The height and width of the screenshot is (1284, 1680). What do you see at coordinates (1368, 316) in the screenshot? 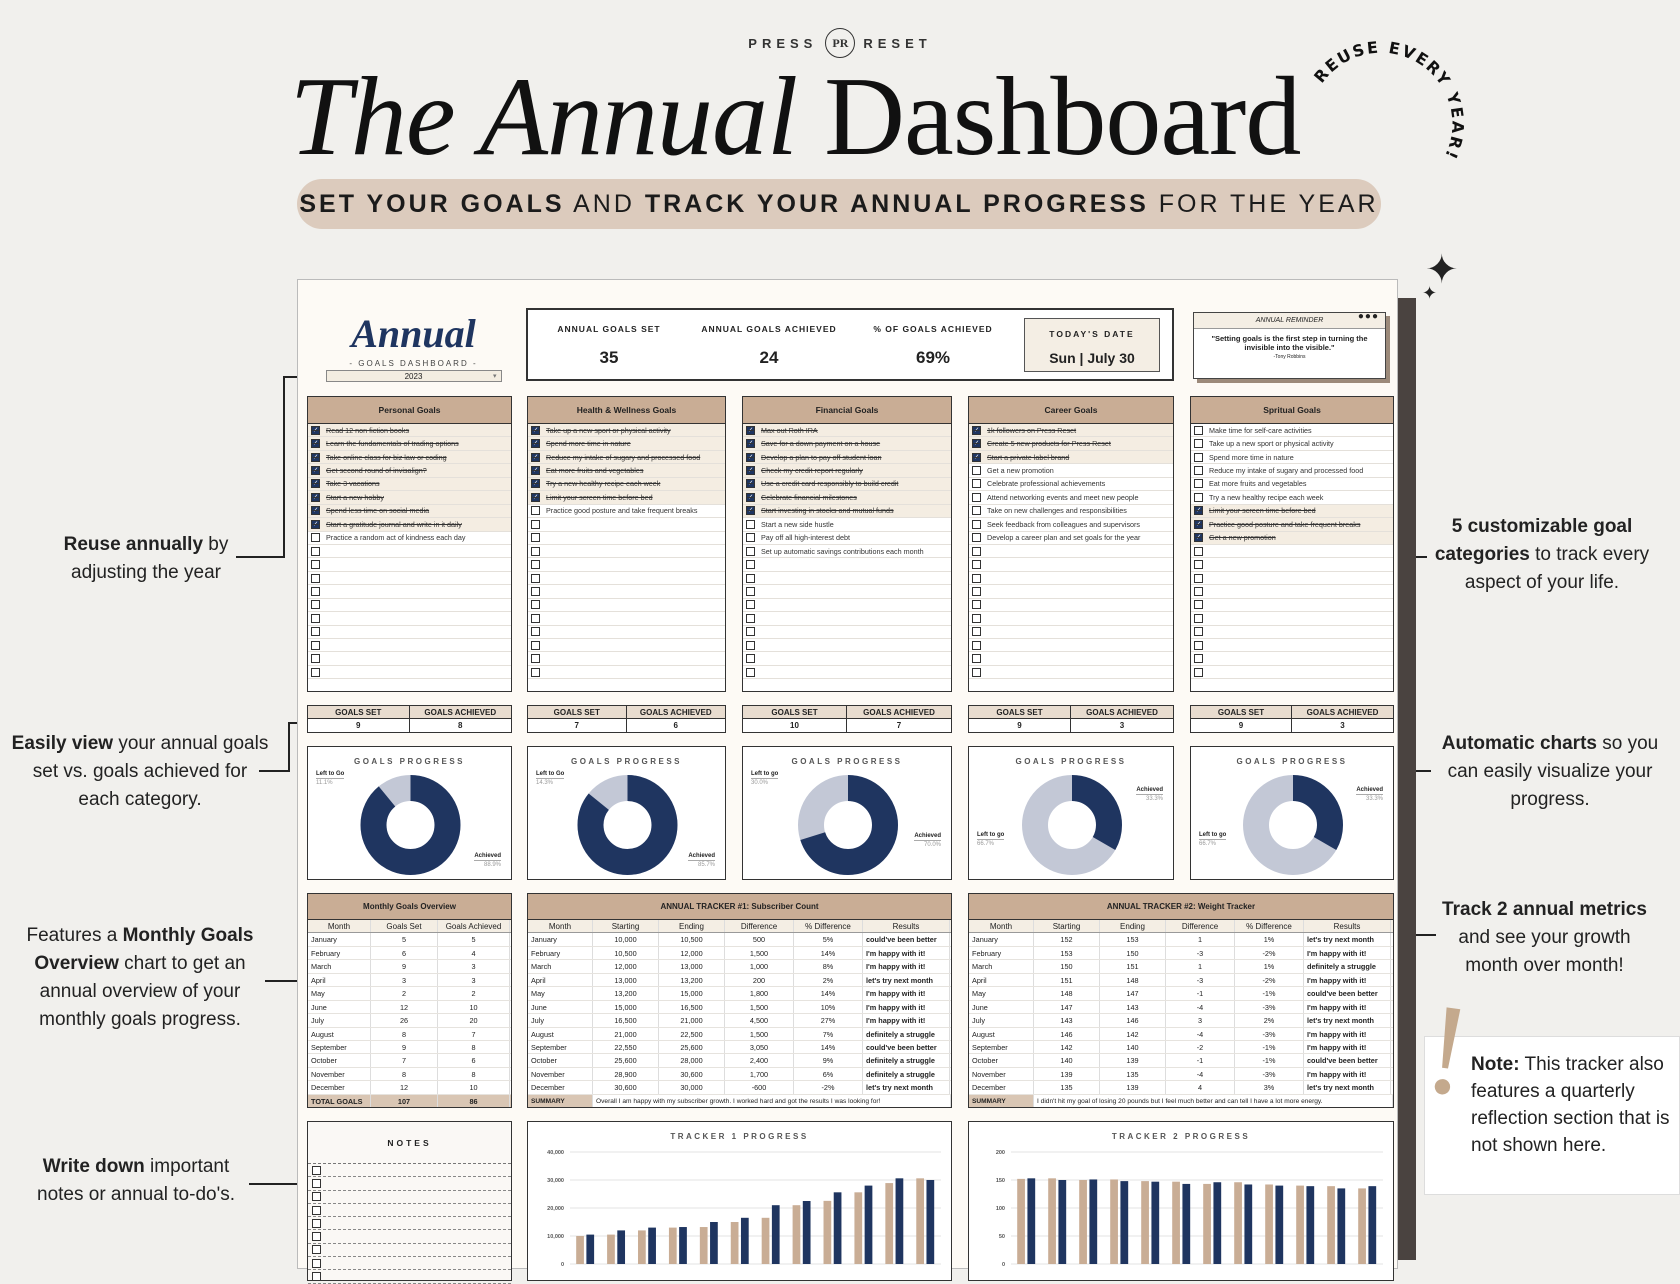
I see `more-icon: ●●●` at bounding box center [1368, 316].